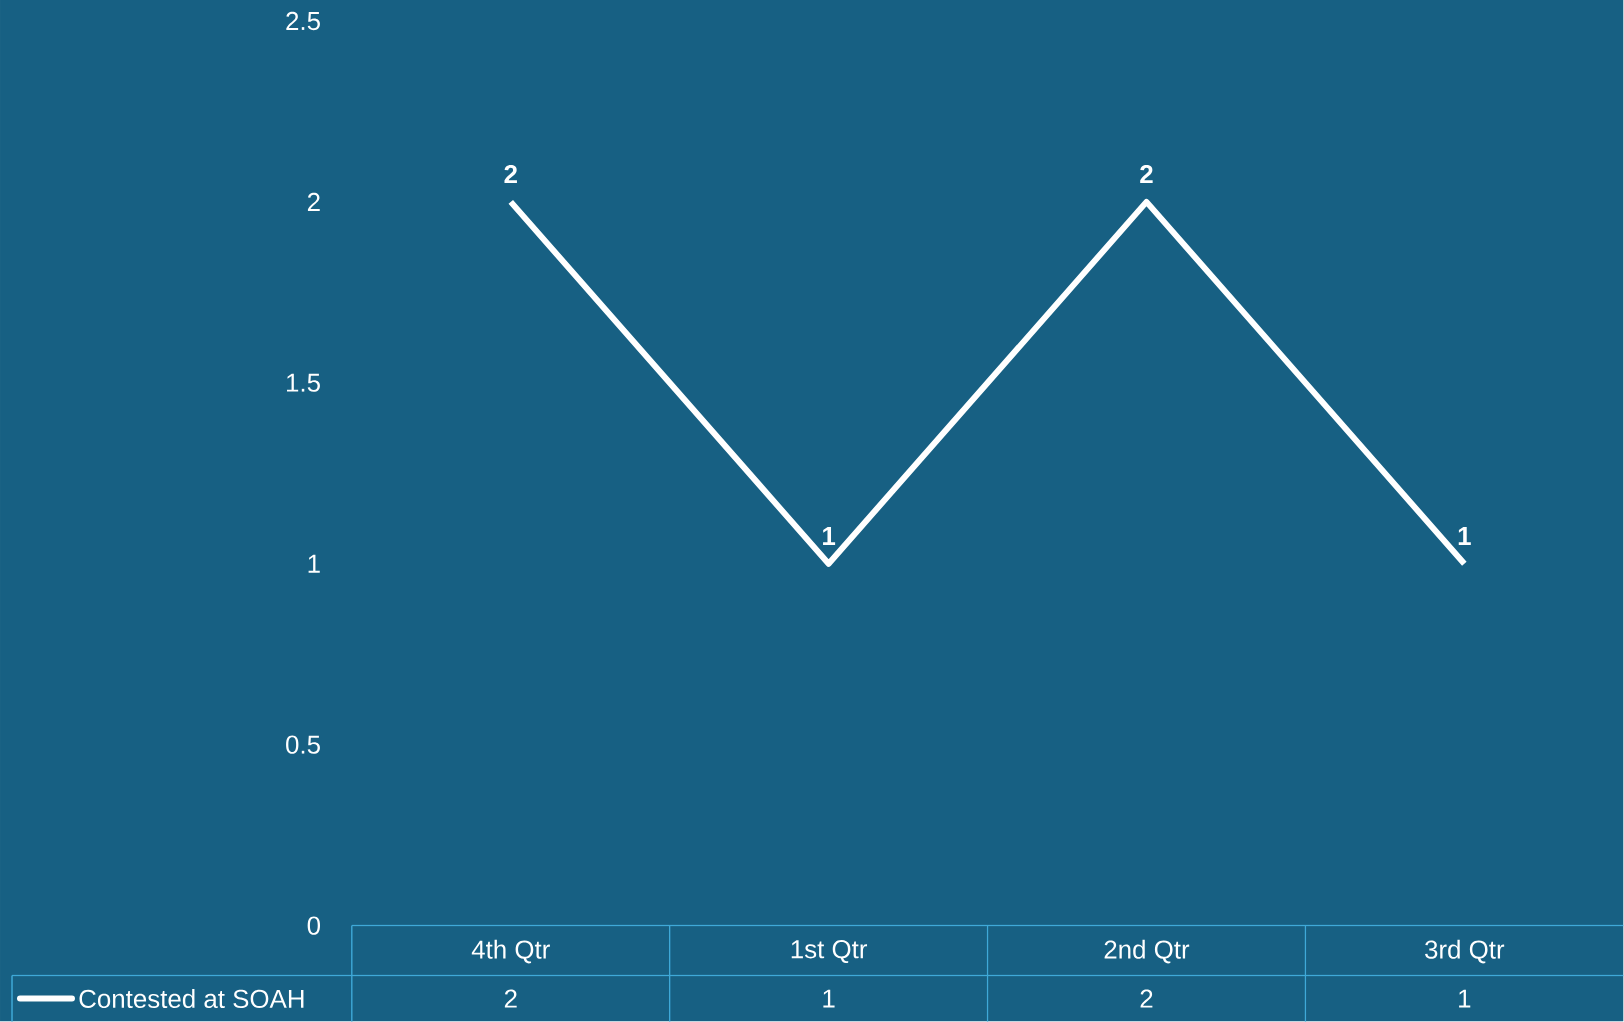 Image resolution: width=1624 pixels, height=1022 pixels. I want to click on legend-label: Contested at SOAH, so click(191, 998).